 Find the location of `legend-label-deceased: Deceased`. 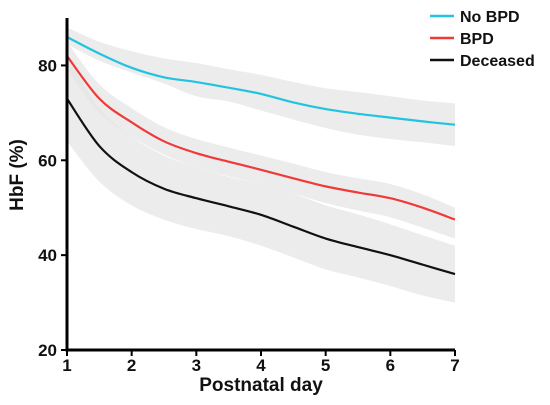

legend-label-deceased: Deceased is located at coordinates (497, 61).